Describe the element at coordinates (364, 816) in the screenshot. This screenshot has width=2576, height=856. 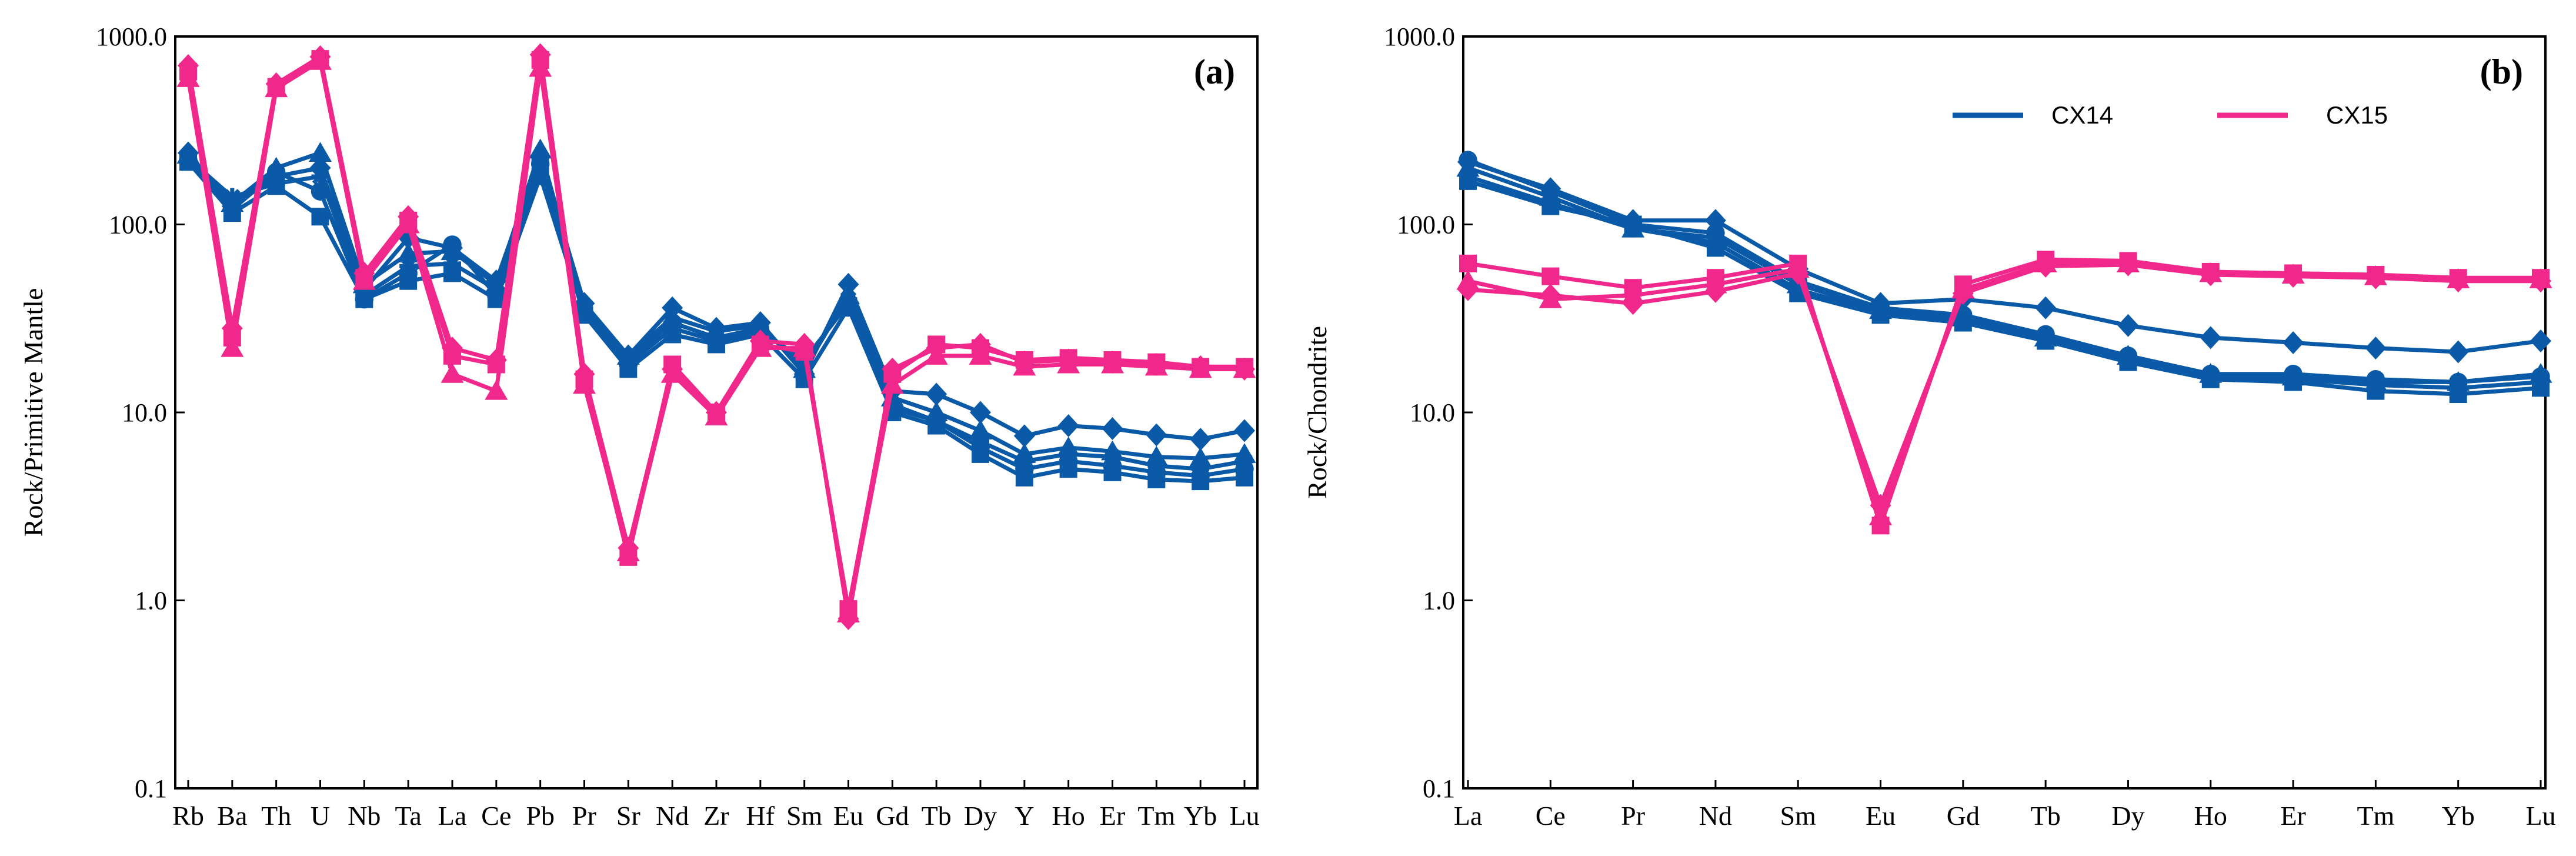
I see `x-tick-label: Nb` at that location.